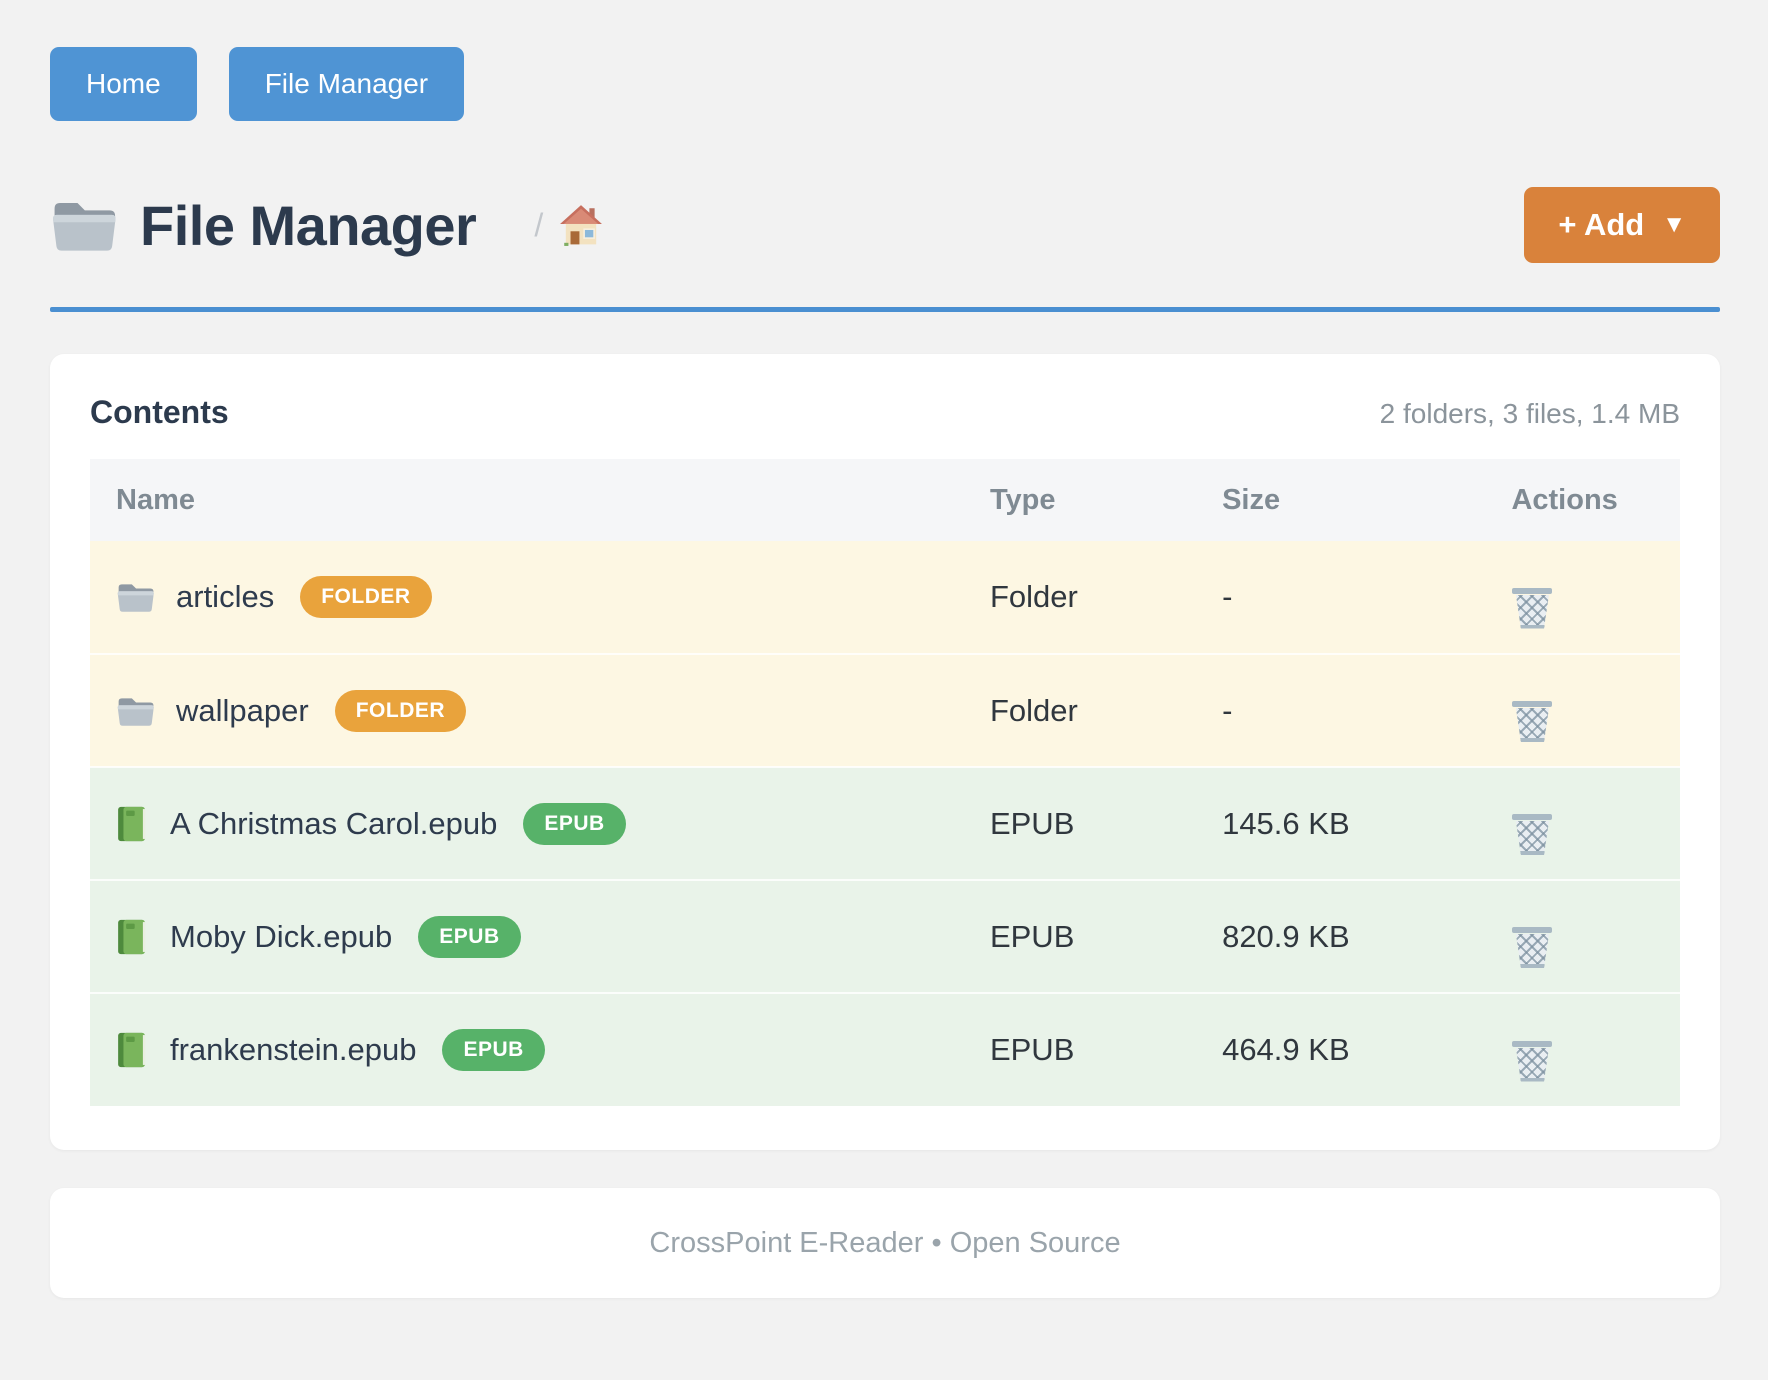 The image size is (1768, 1380). What do you see at coordinates (346, 84) in the screenshot?
I see `file-manager-button: File Manager` at bounding box center [346, 84].